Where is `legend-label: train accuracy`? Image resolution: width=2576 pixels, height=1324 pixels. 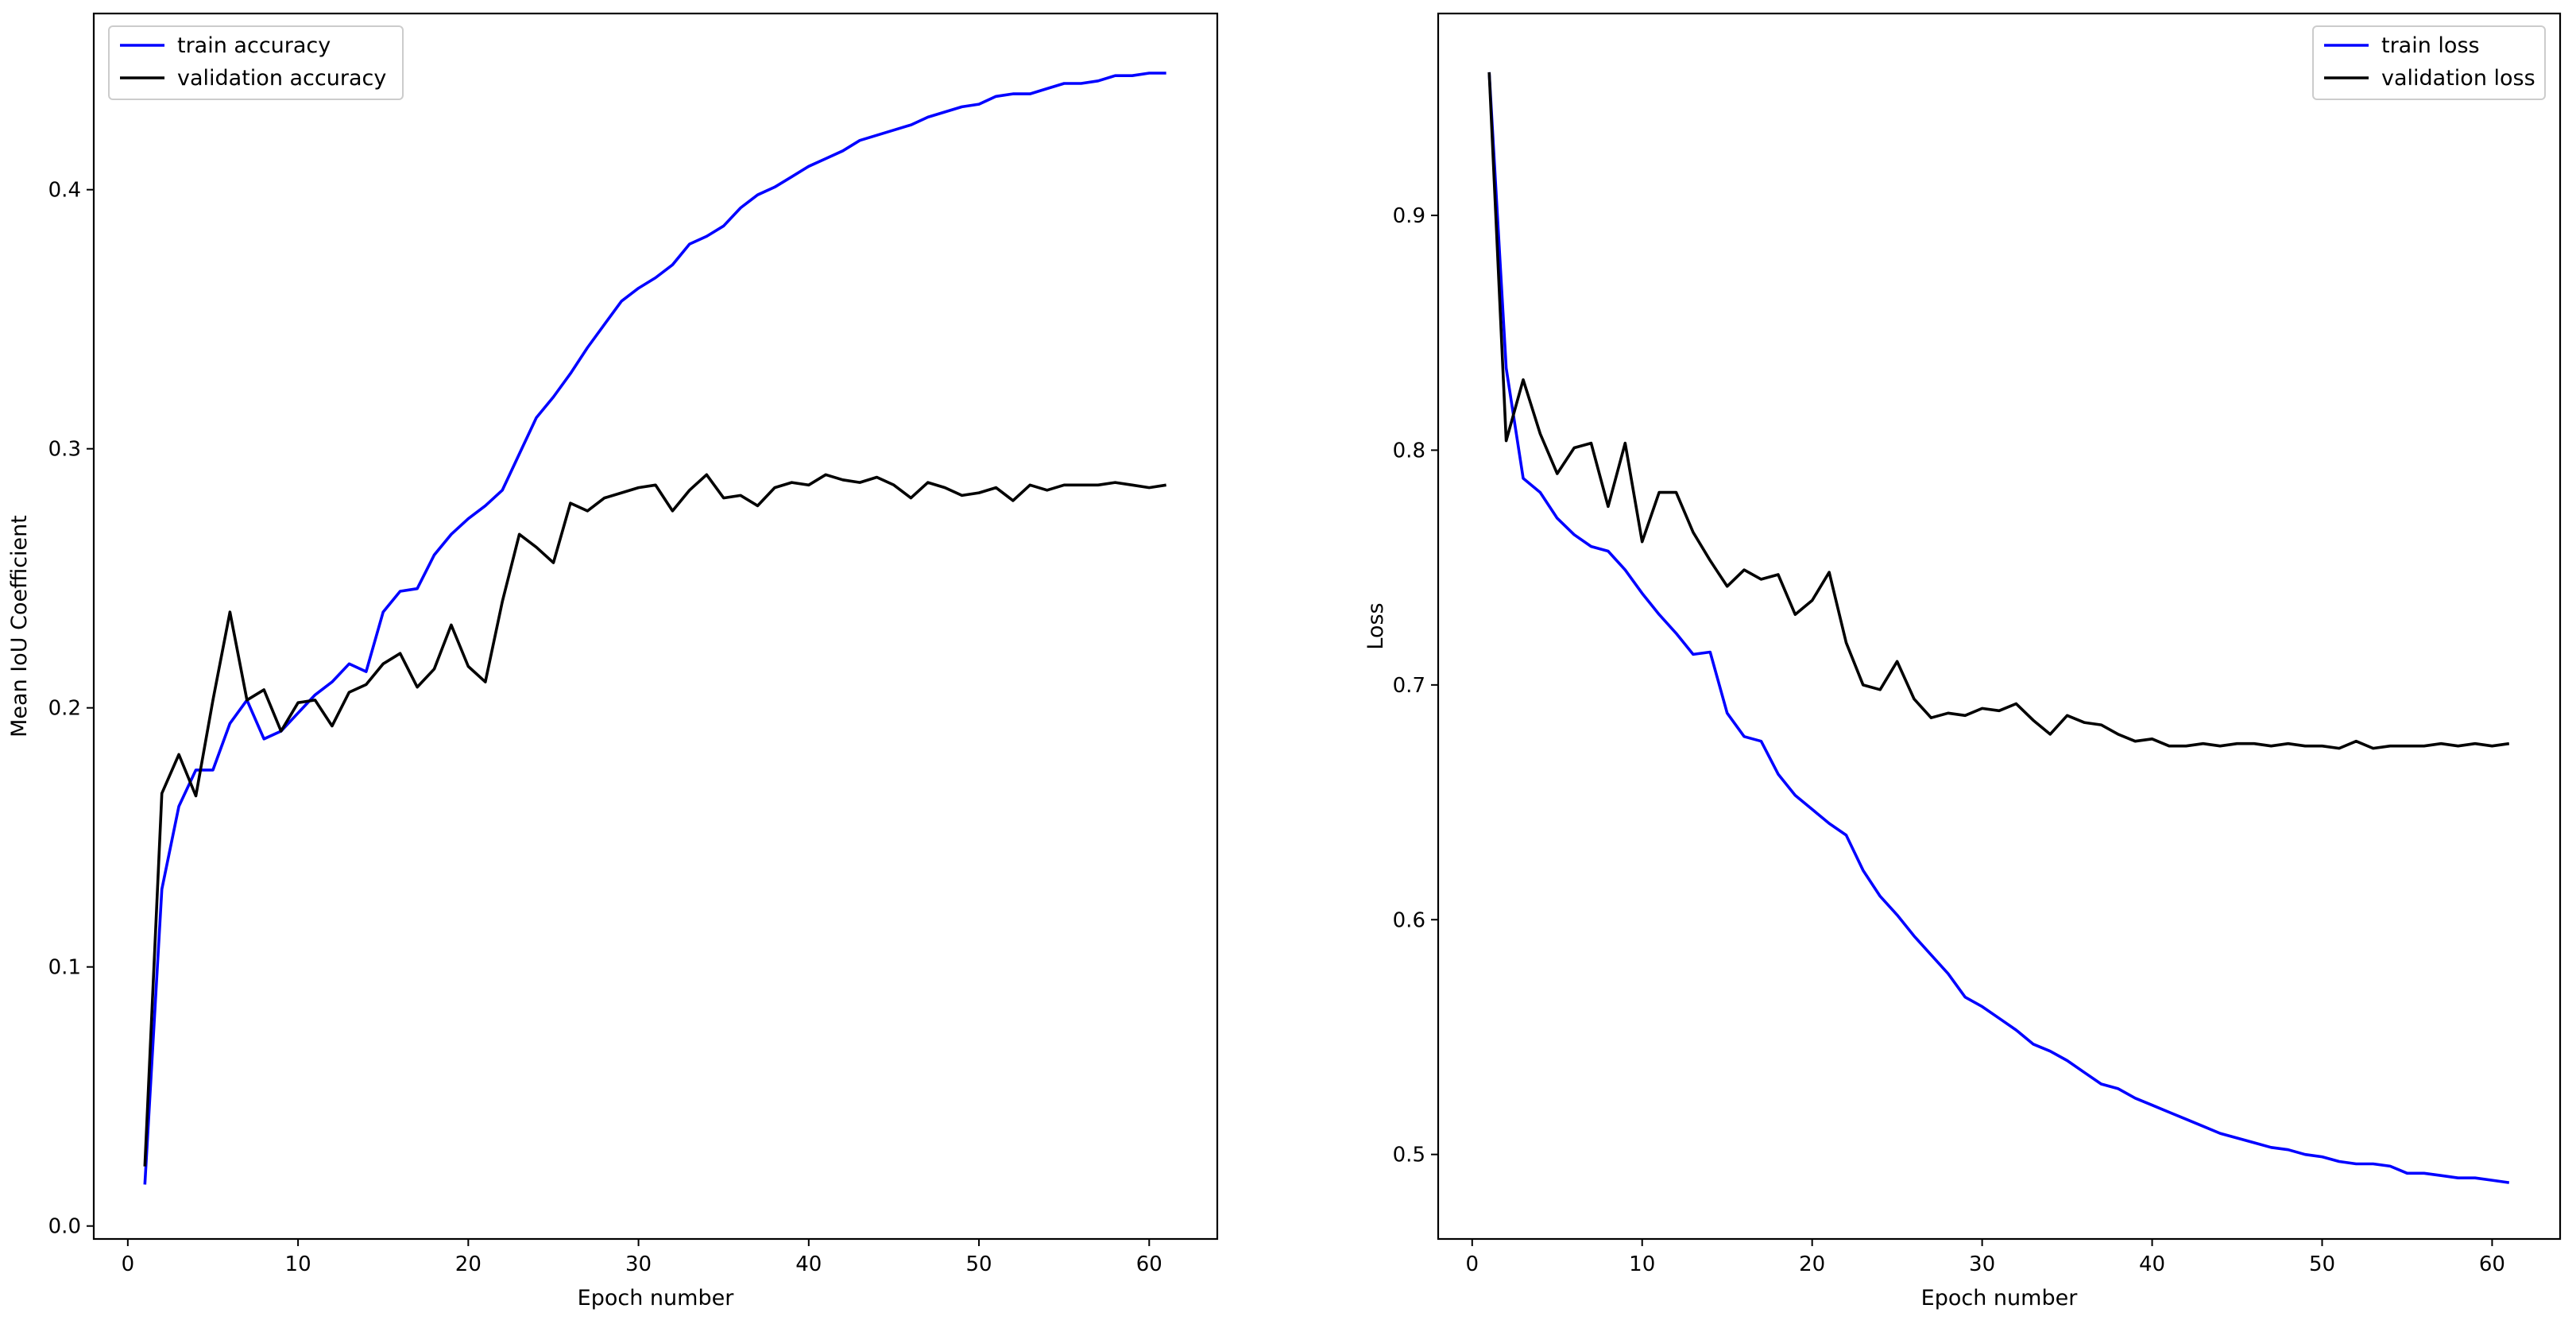
legend-label: train accuracy is located at coordinates (254, 45).